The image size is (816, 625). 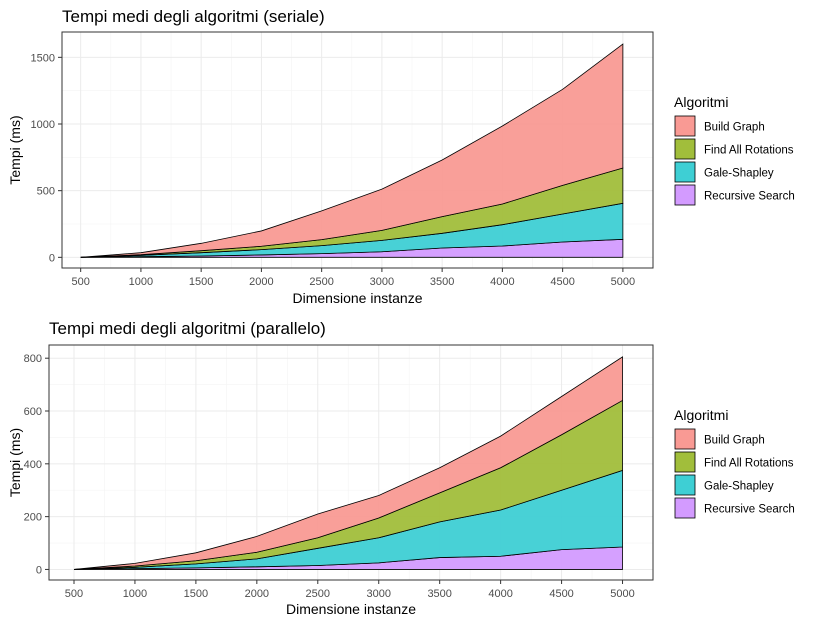 I want to click on chart-title: Tempi medi degli algoritmi (parallelo), so click(x=187, y=328).